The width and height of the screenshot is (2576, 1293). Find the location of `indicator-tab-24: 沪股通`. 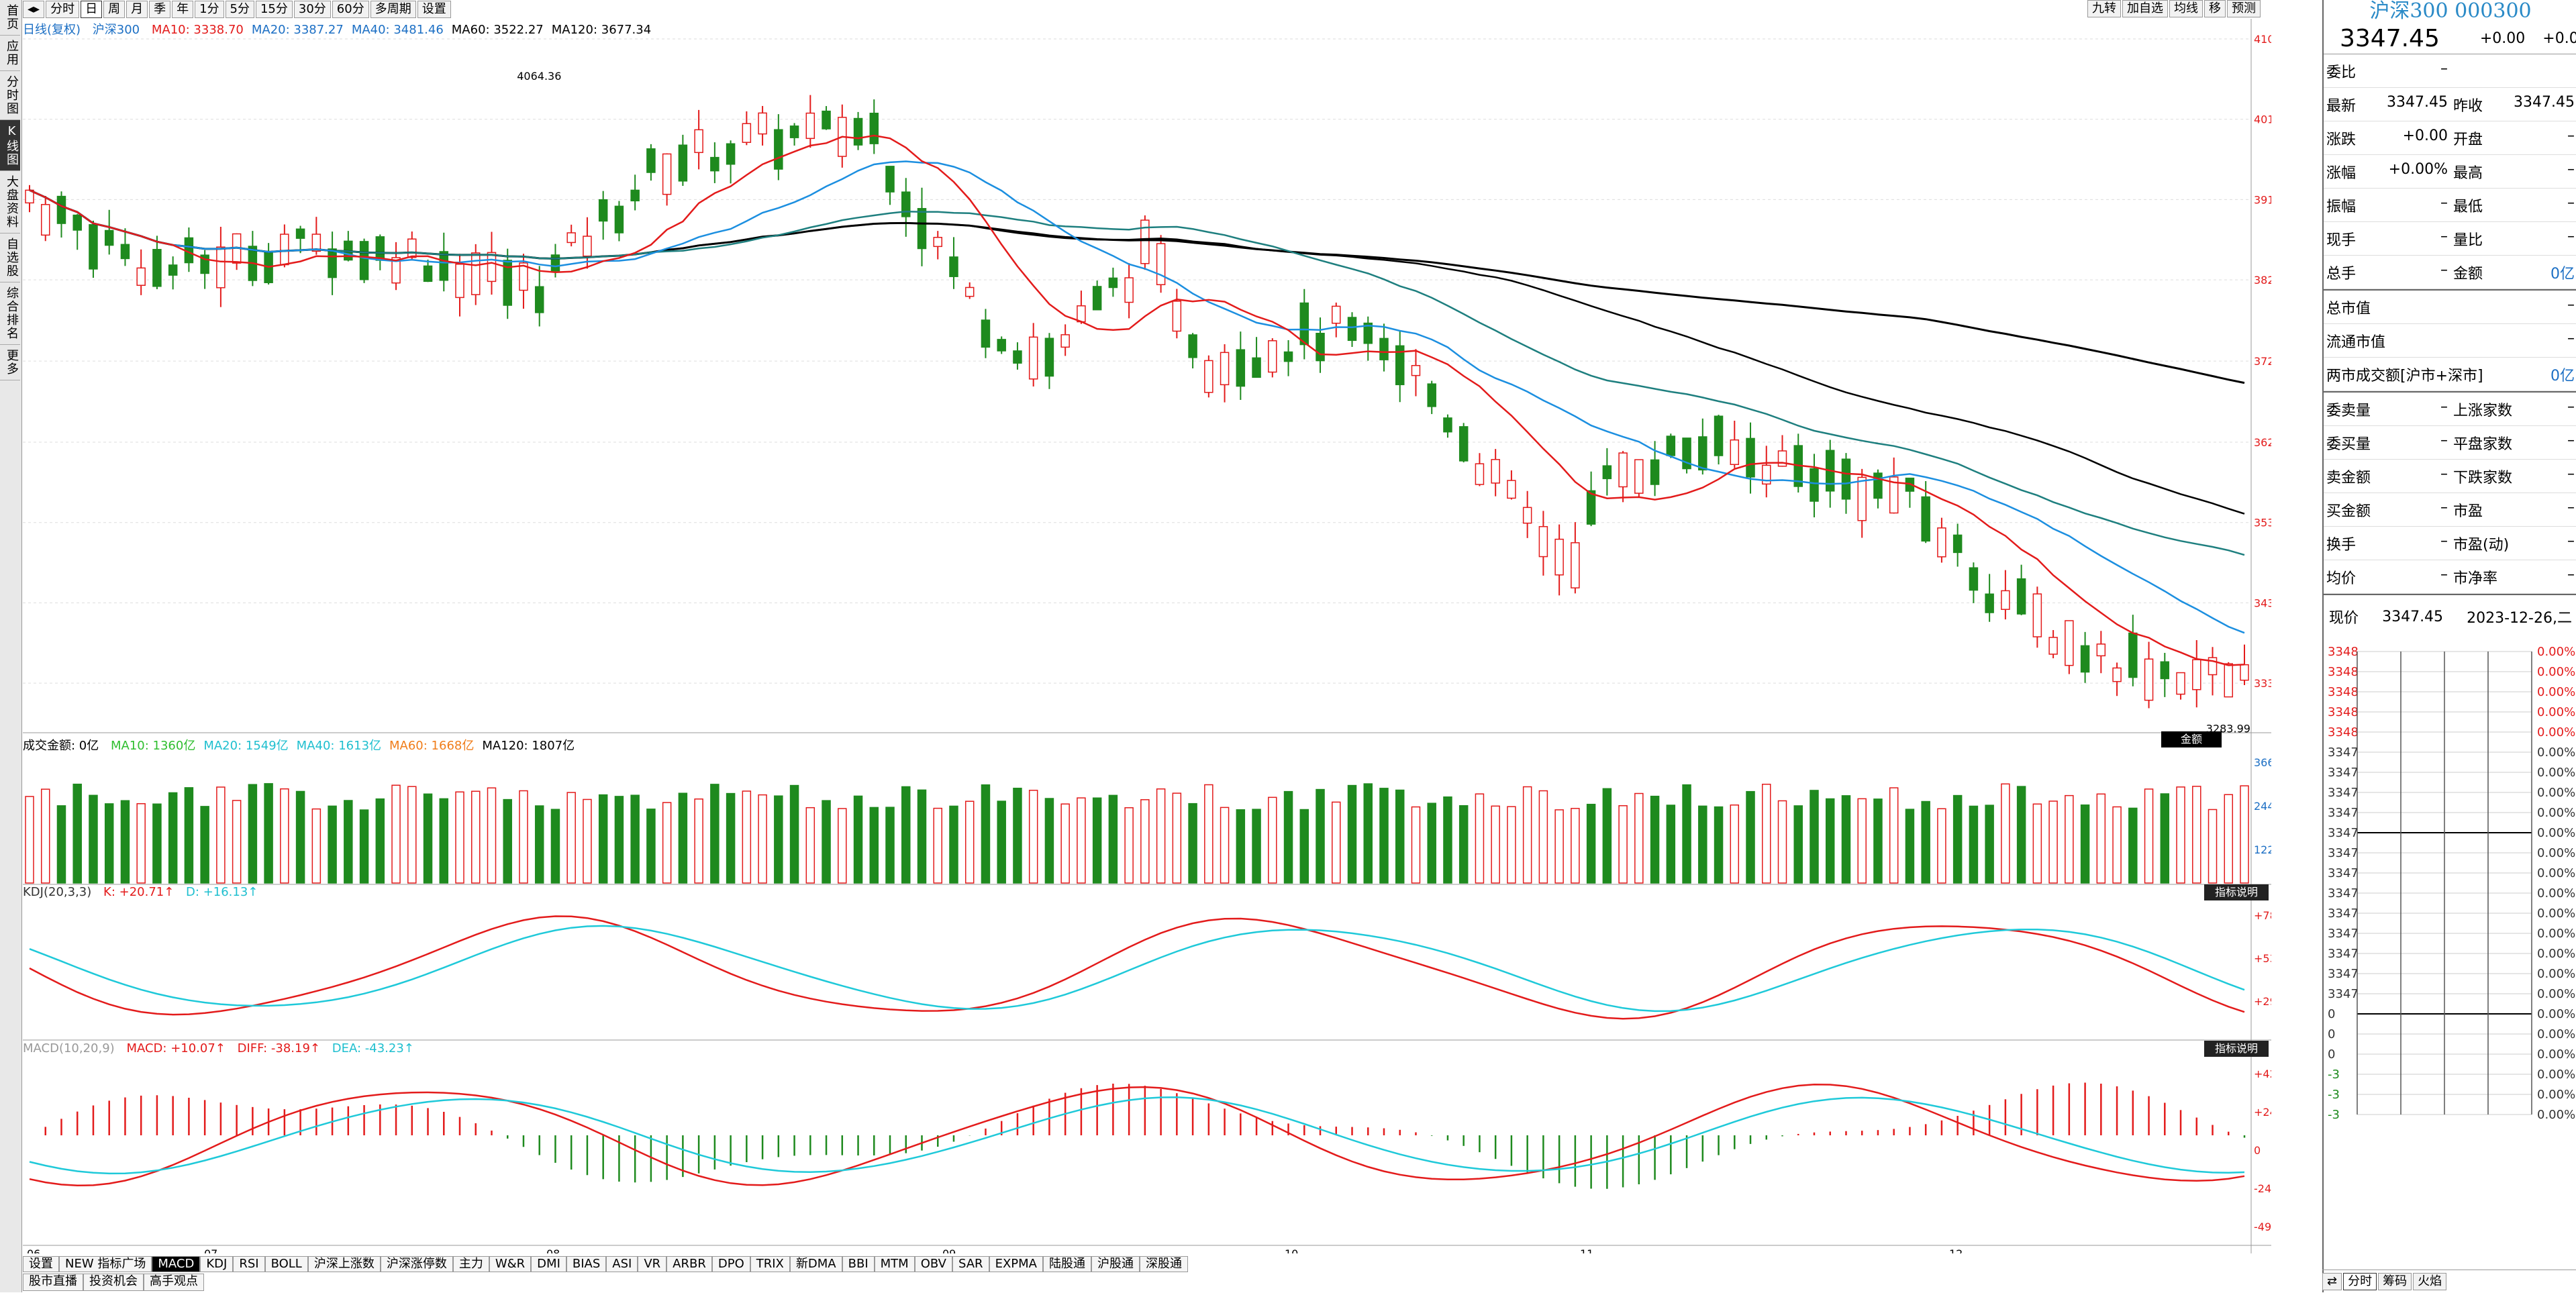

indicator-tab-24: 沪股通 is located at coordinates (1115, 1264).